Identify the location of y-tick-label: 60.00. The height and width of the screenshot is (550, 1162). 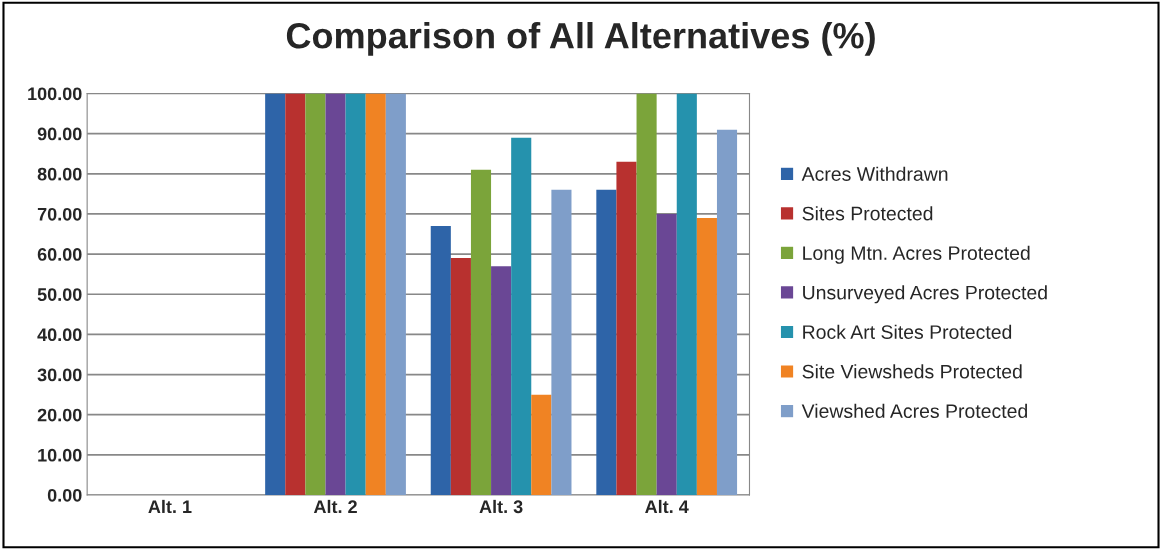
(59, 254).